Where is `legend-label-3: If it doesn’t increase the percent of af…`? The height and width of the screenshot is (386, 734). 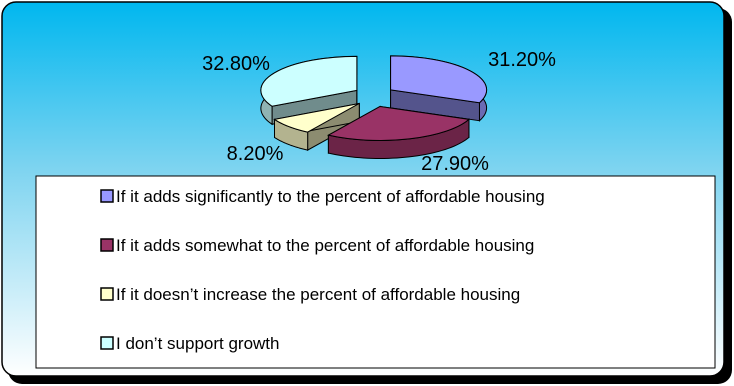 legend-label-3: If it doesn’t increase the percent of af… is located at coordinates (318, 294).